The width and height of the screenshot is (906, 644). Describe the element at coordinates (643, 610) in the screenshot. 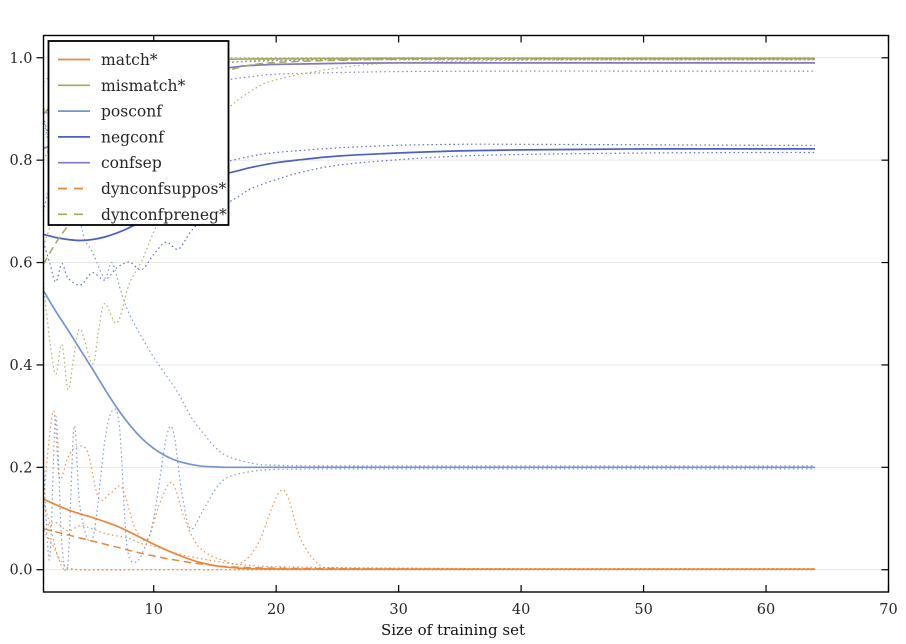

I see `x-tick-label: 50` at that location.